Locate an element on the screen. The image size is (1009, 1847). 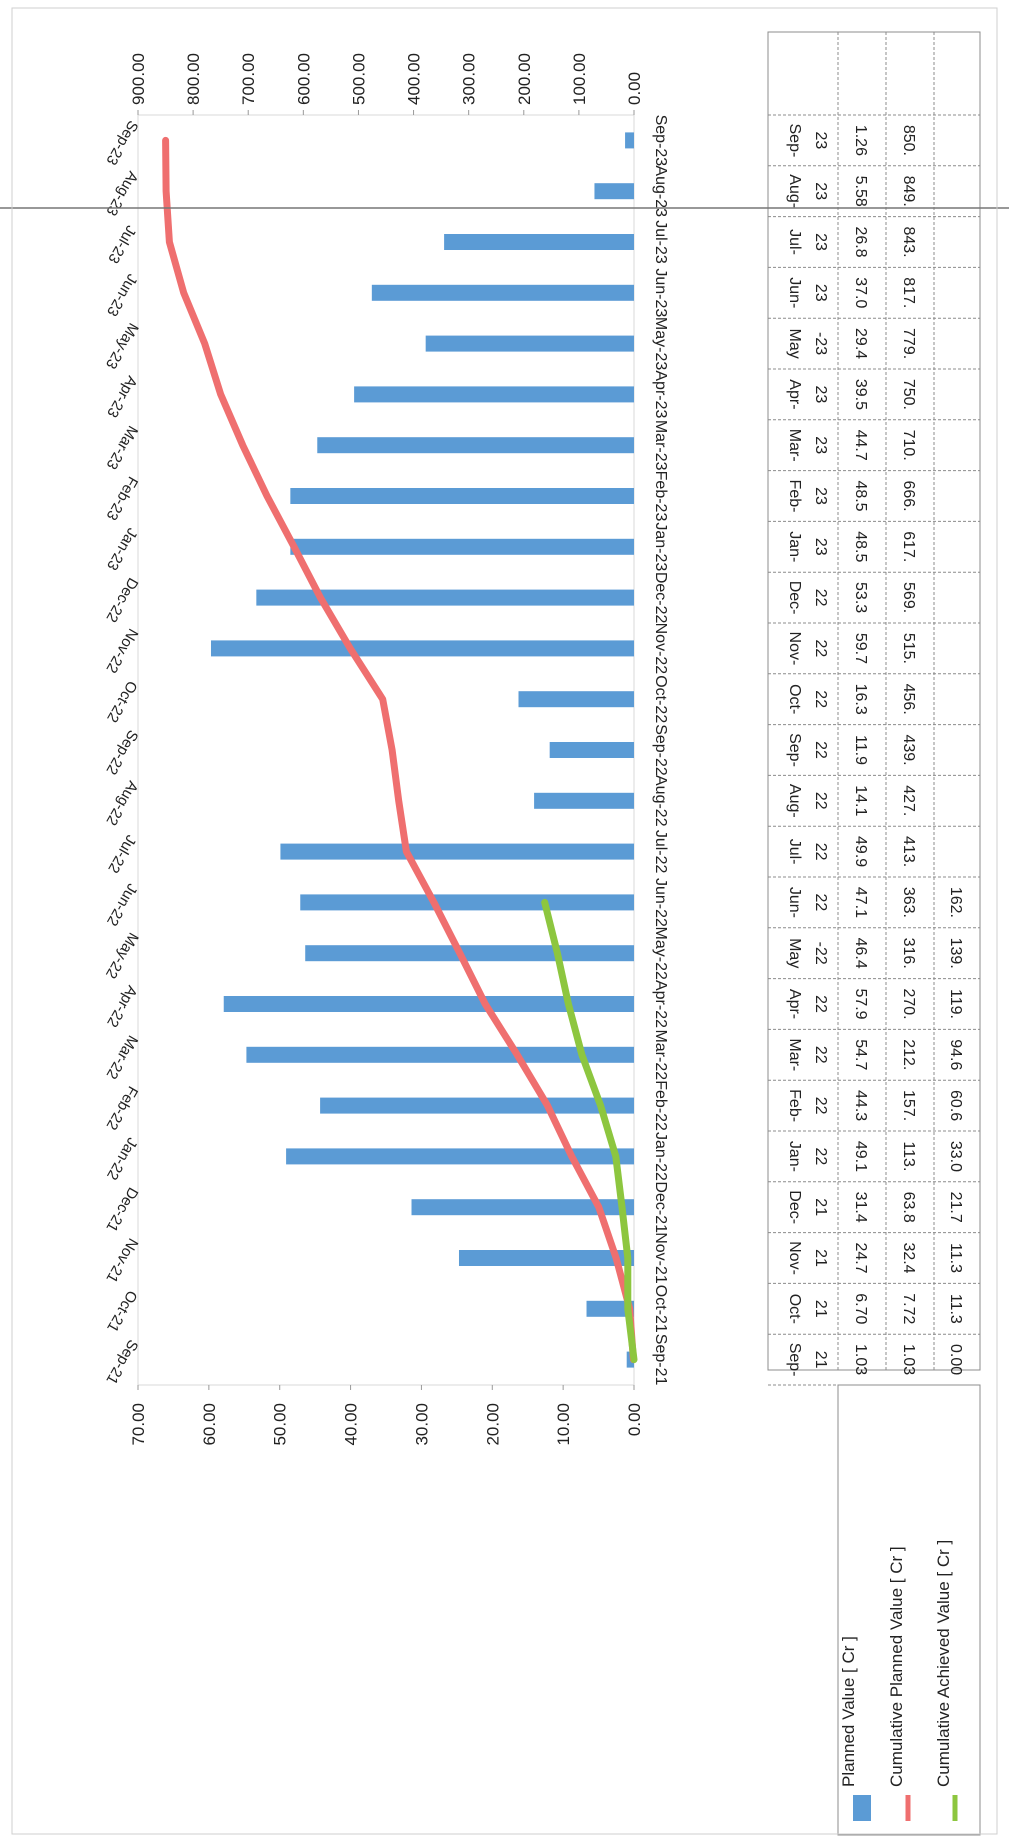
category-label: Jun-22 is located at coordinates (660, 902).